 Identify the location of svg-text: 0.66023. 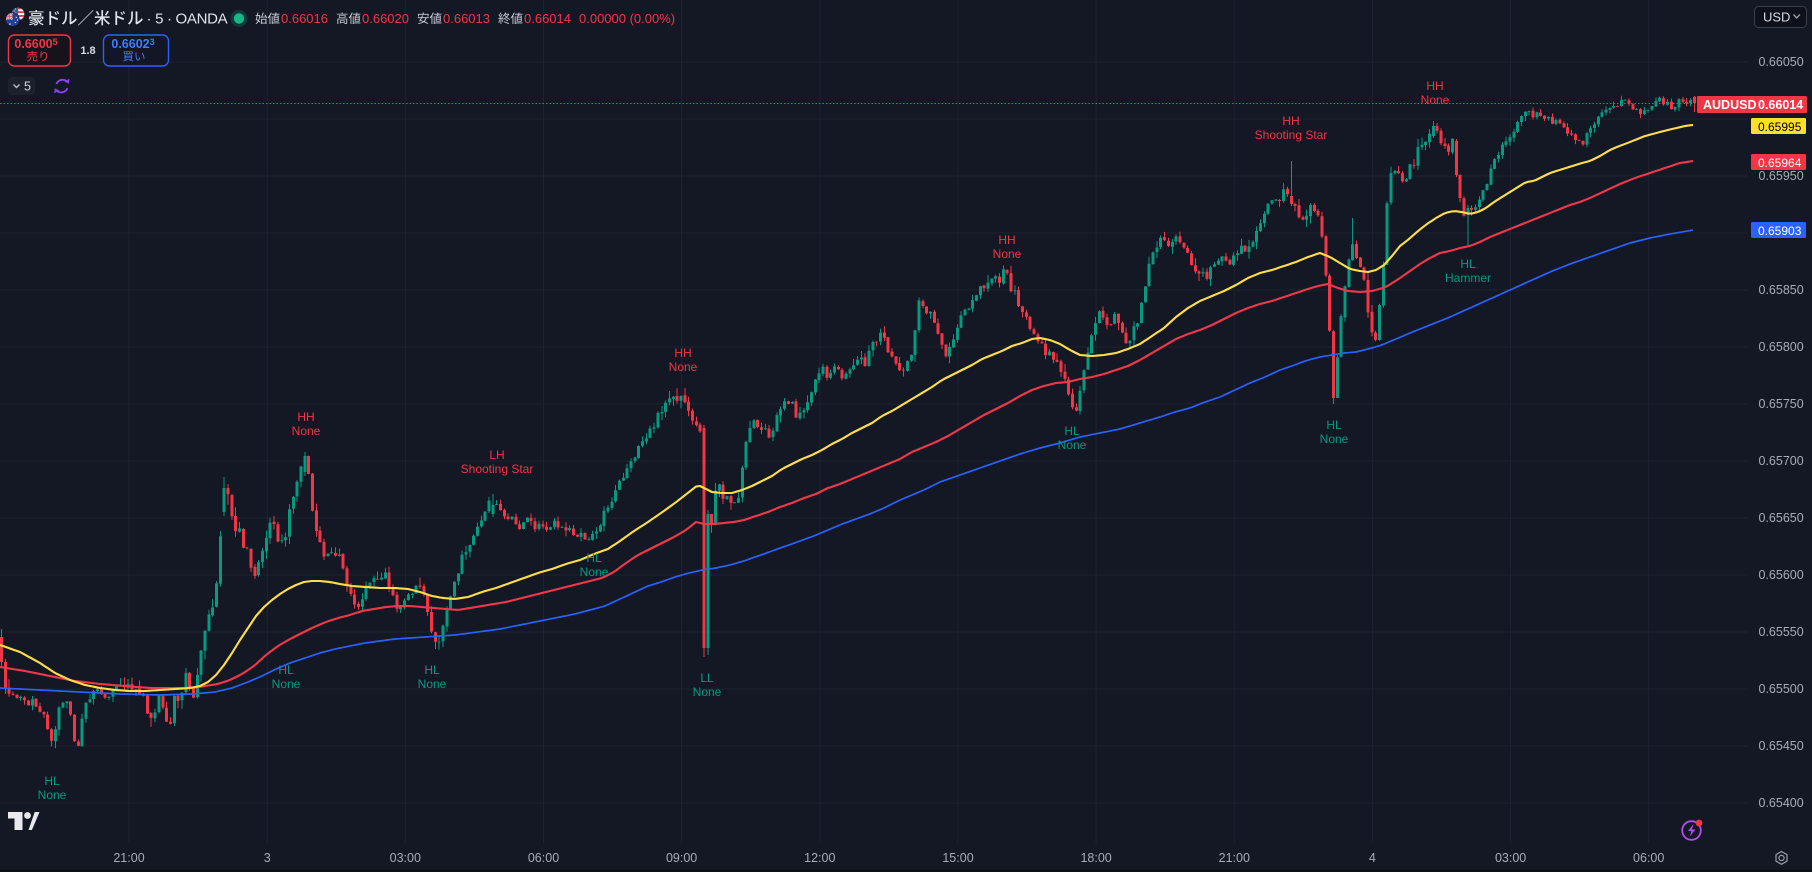
(132, 44).